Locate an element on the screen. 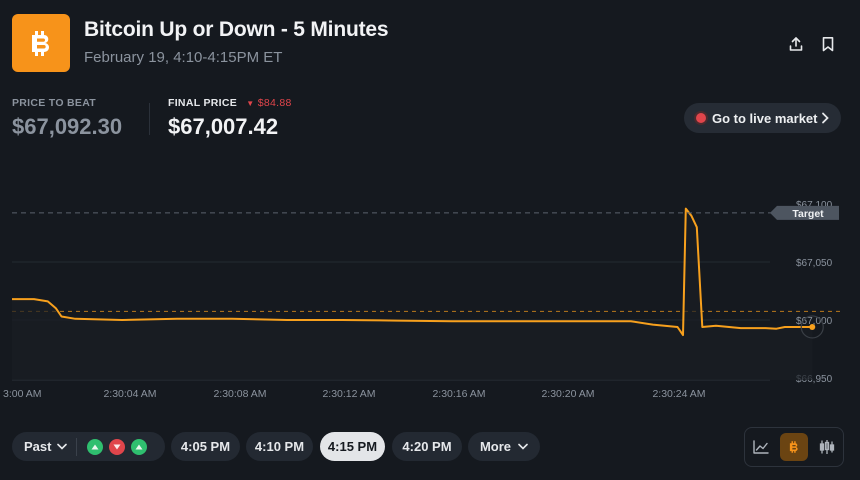  live-dot-icon is located at coordinates (701, 118).